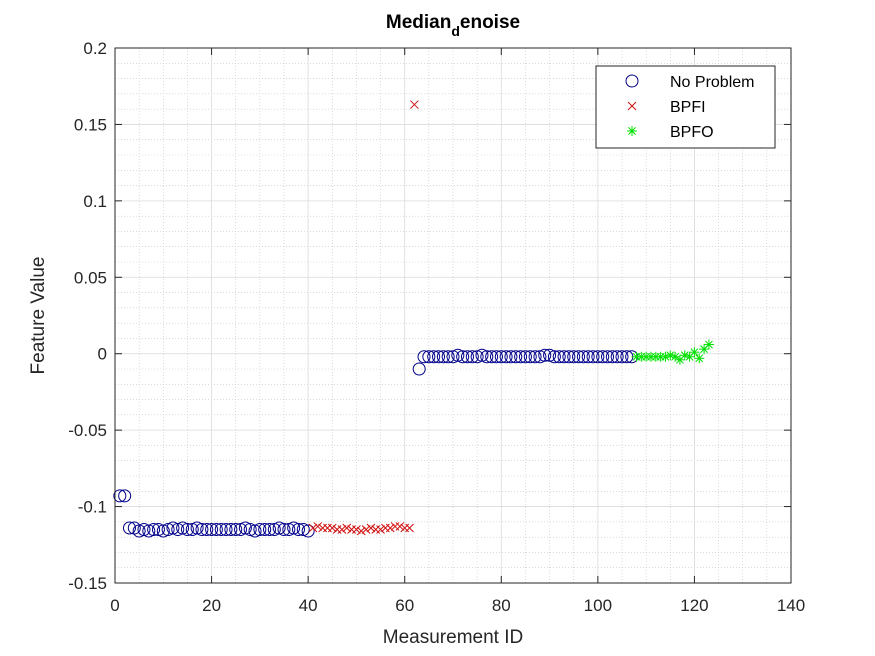 The width and height of the screenshot is (875, 656). I want to click on y-tick-label: 0.05, so click(90, 277).